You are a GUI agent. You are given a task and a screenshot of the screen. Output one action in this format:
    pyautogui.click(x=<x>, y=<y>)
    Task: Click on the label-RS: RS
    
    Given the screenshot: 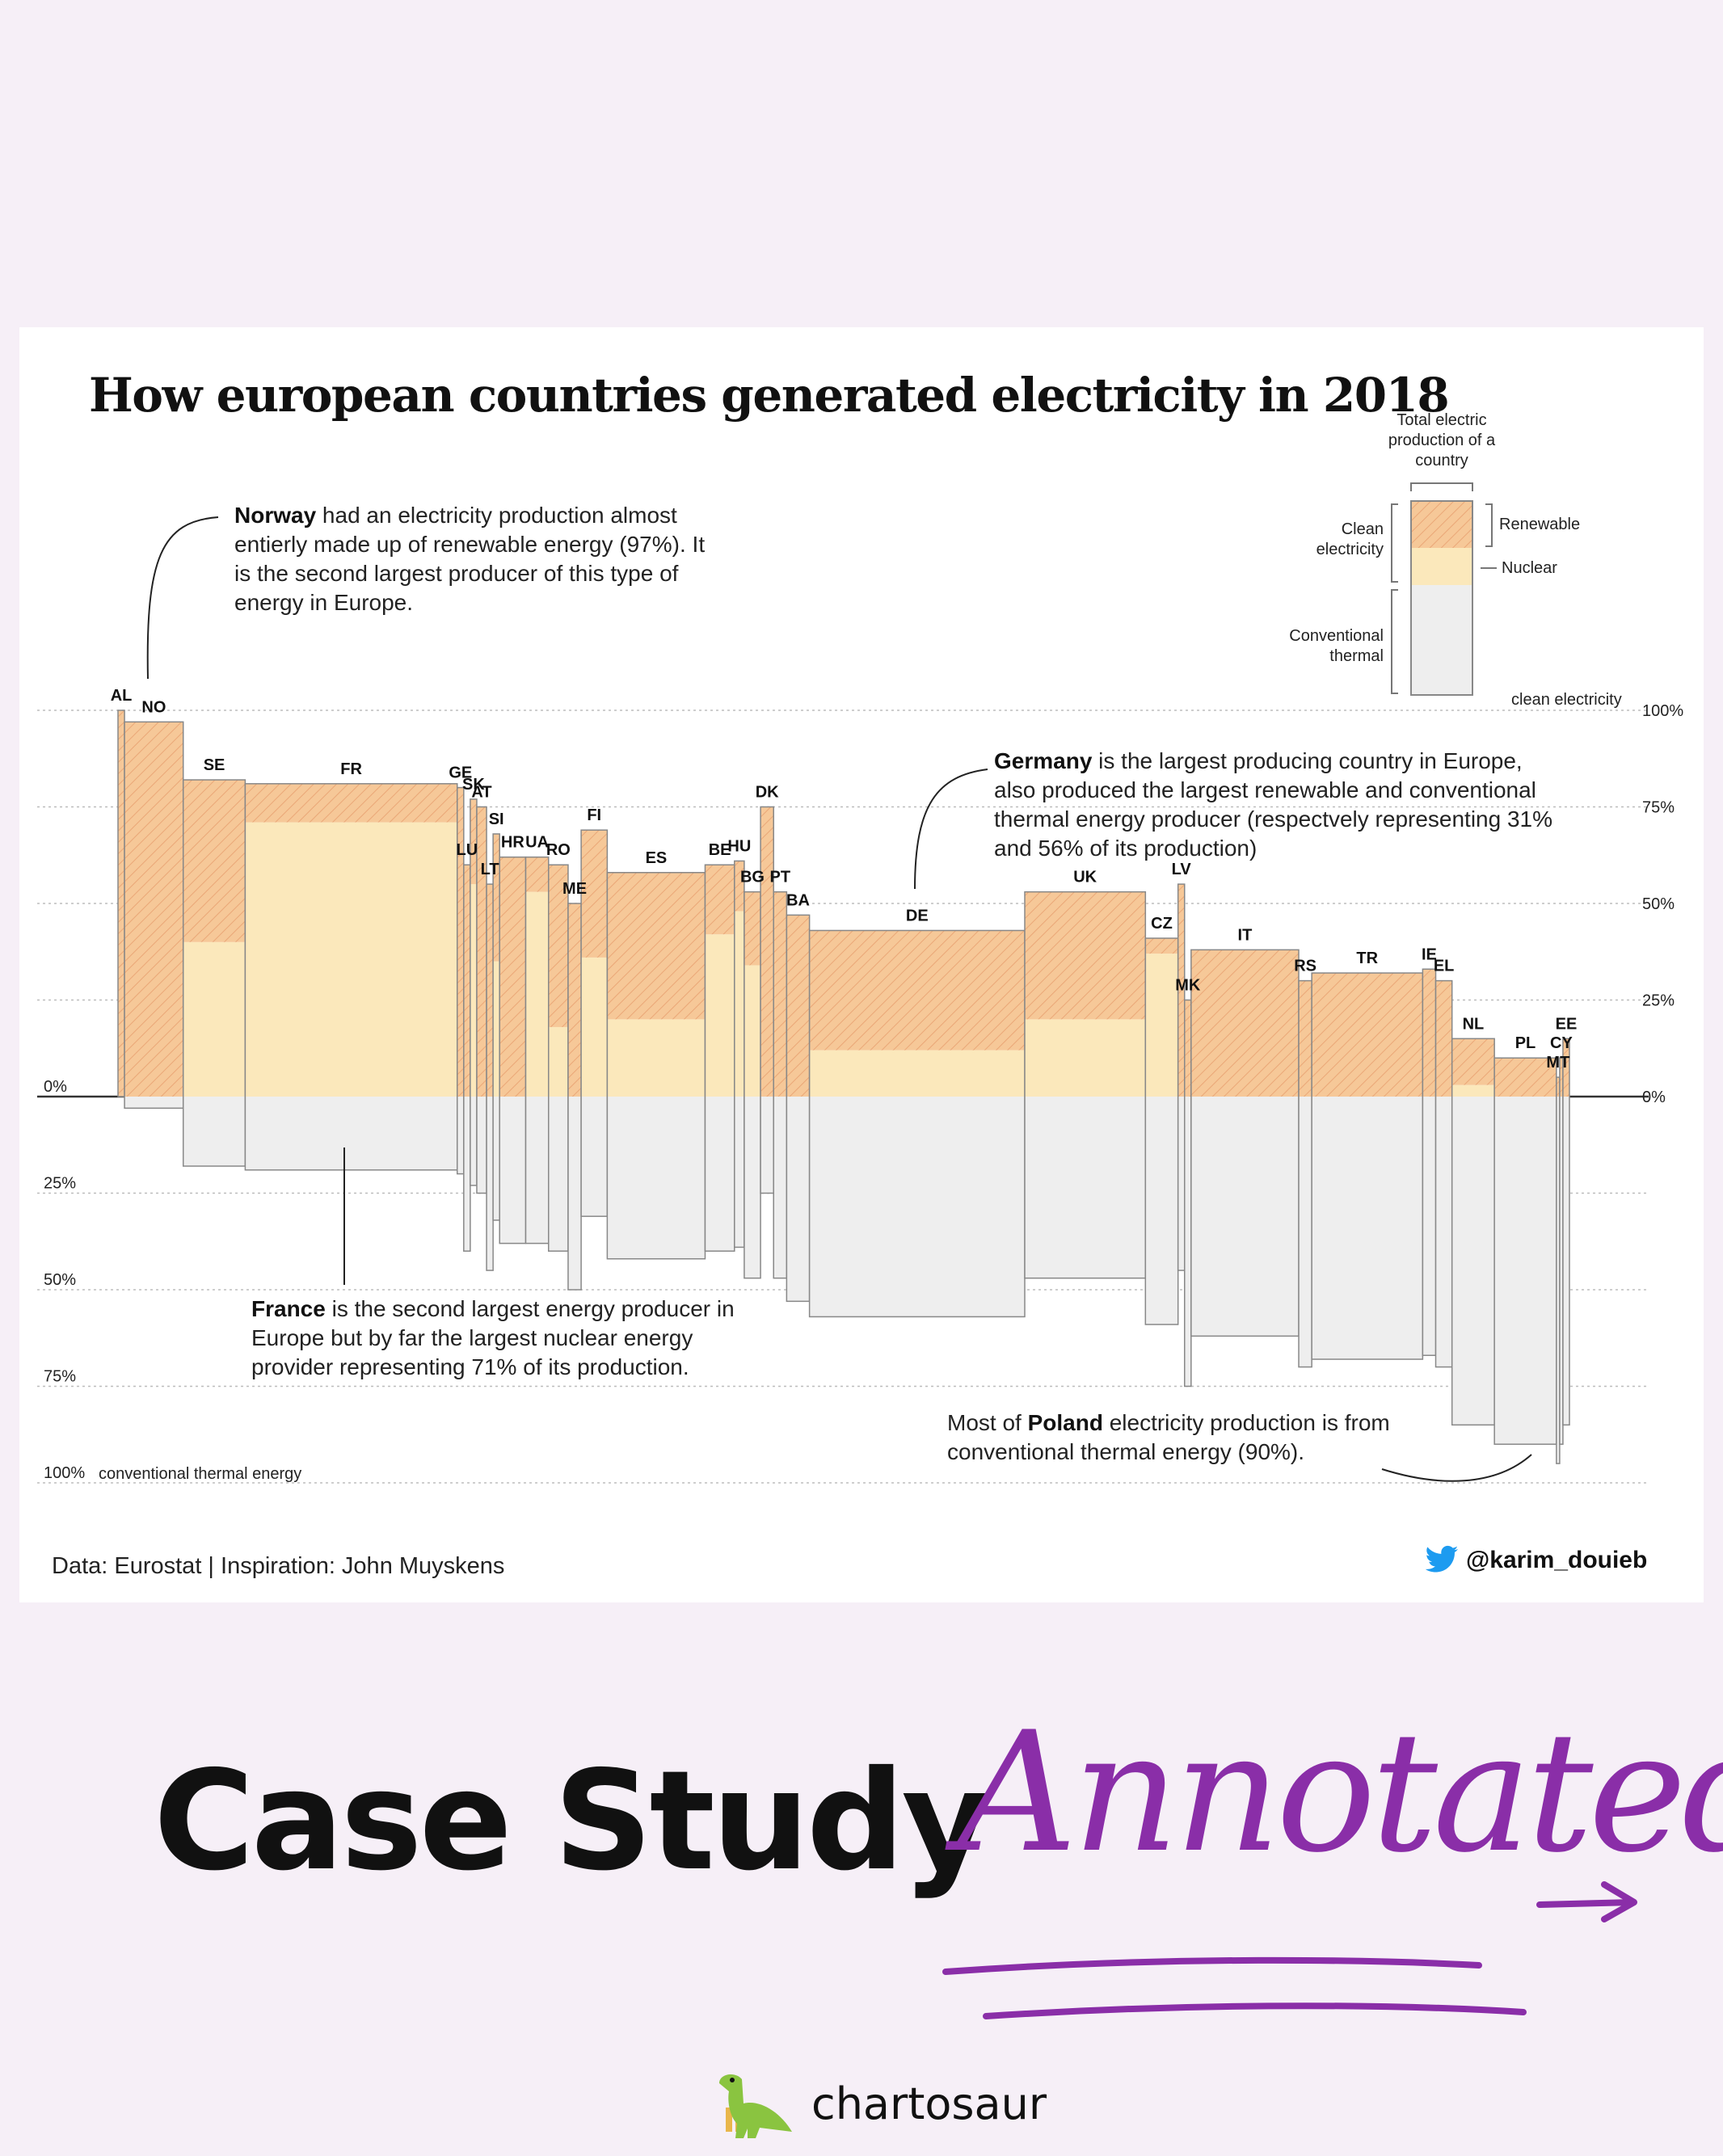 What is the action you would take?
    pyautogui.click(x=1305, y=966)
    